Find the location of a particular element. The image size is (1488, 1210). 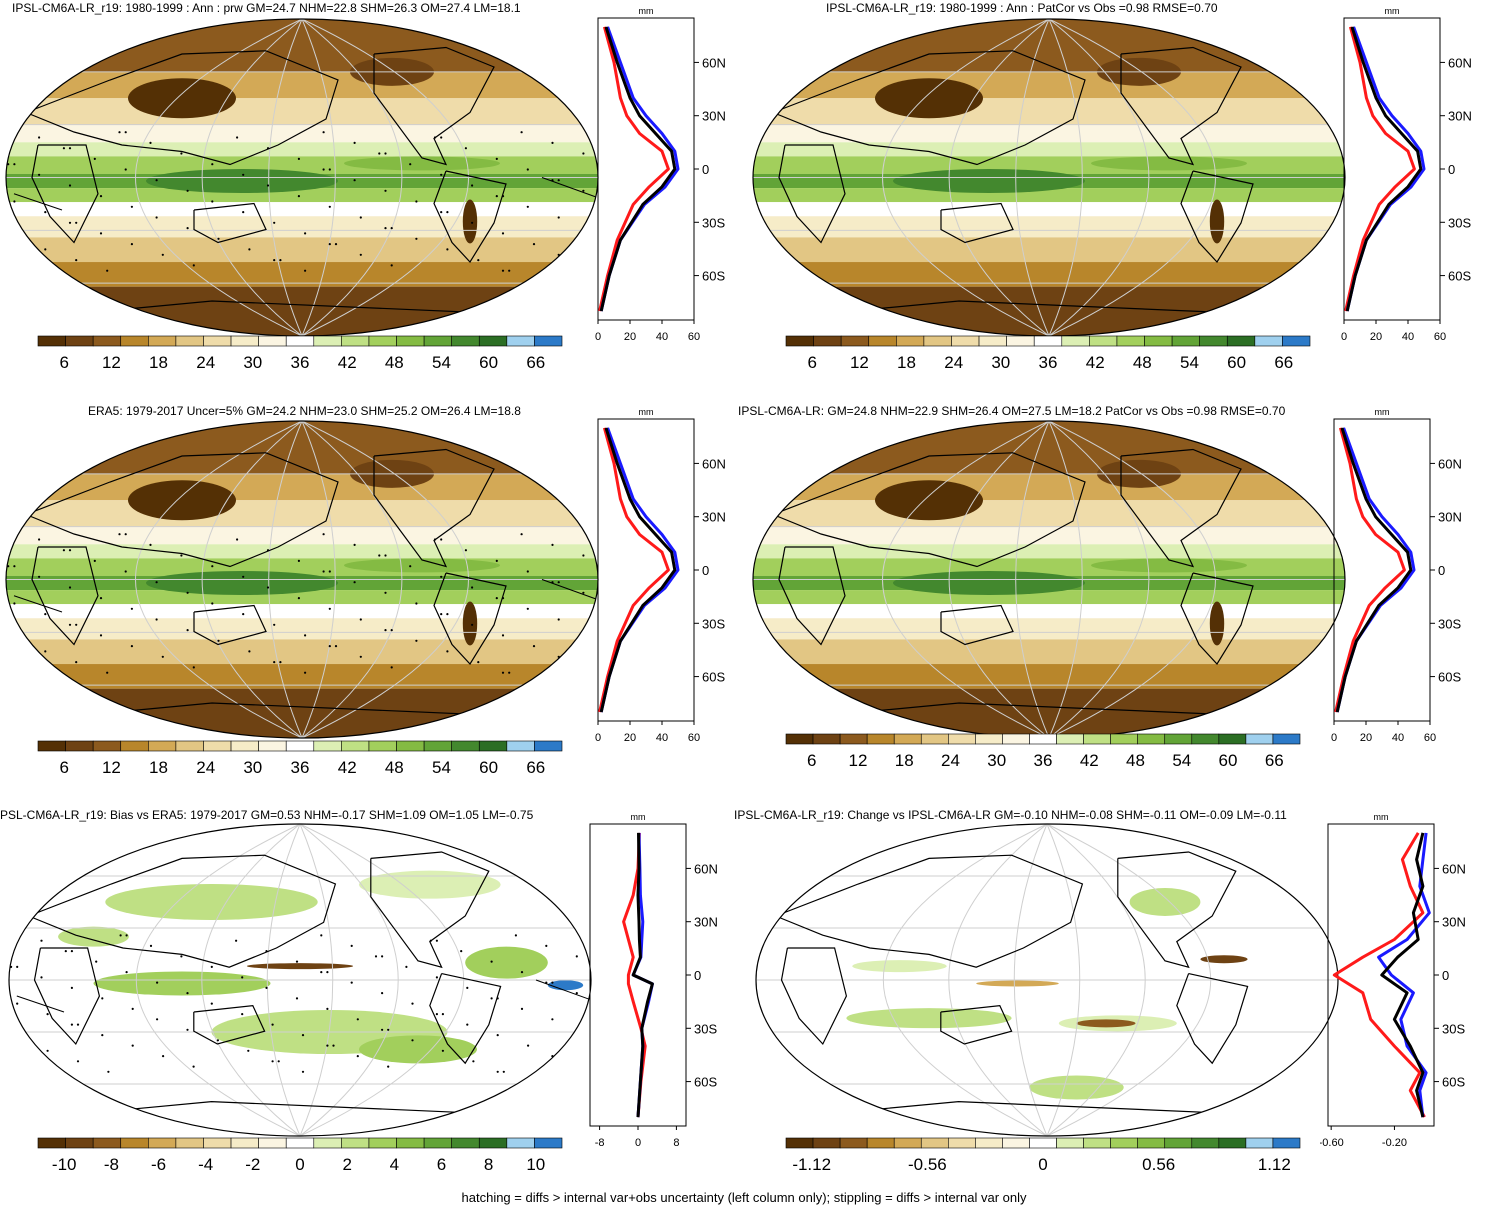

colorbar-tick-label: 6 is located at coordinates (63, 362).